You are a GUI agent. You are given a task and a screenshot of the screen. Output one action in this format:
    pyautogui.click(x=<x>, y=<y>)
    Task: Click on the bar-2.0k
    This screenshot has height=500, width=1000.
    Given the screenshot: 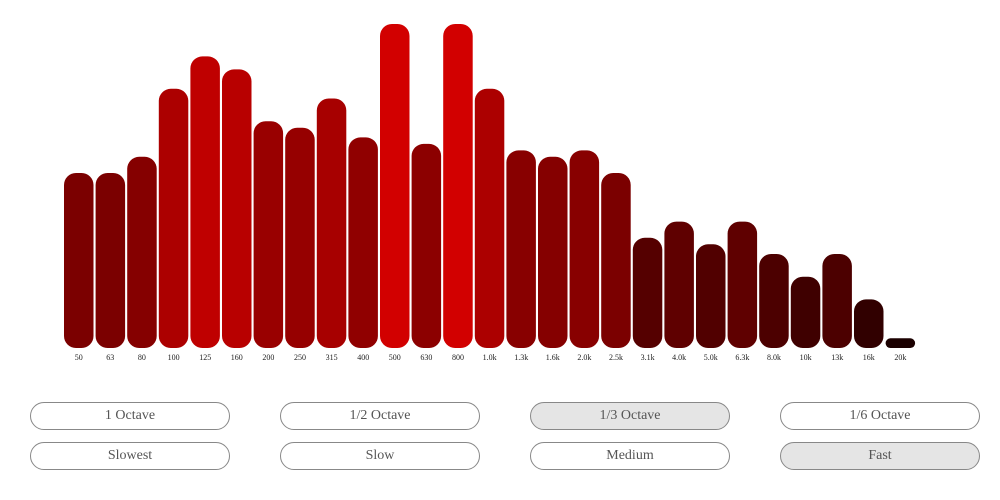 What is the action you would take?
    pyautogui.click(x=584, y=249)
    